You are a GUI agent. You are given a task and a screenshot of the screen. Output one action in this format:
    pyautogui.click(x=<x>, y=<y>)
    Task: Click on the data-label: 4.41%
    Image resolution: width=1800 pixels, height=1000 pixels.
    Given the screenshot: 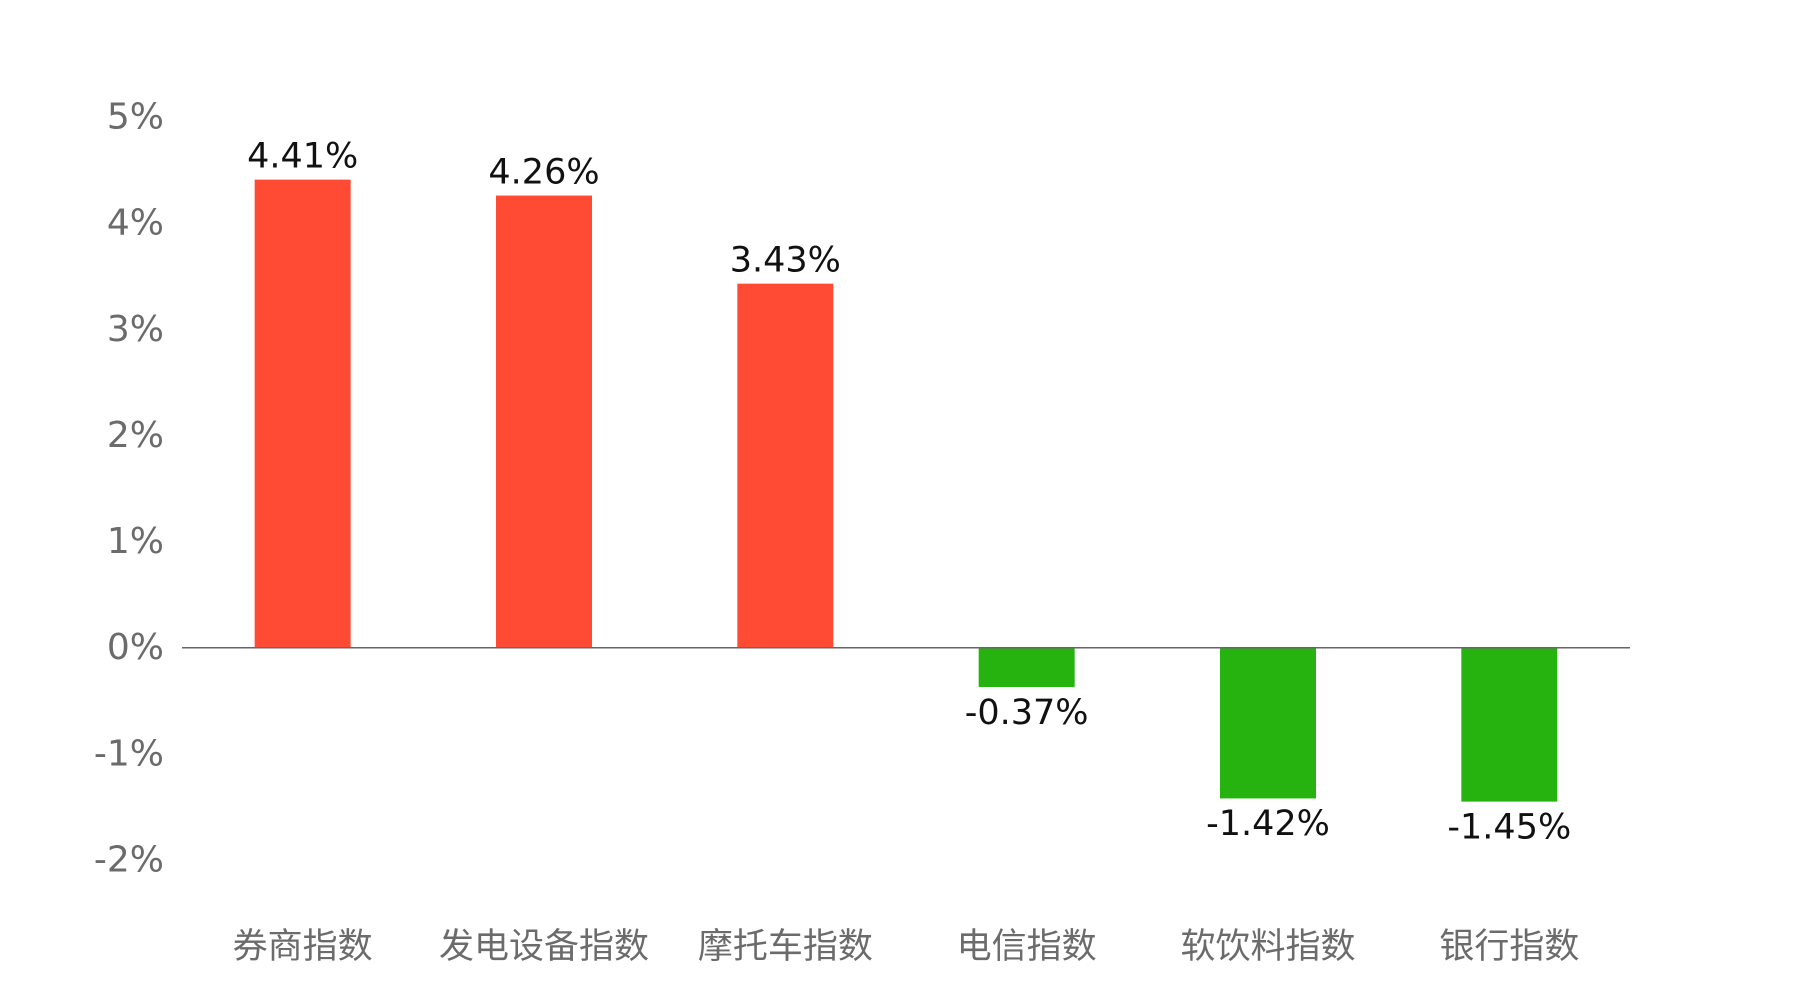 What is the action you would take?
    pyautogui.click(x=302, y=157)
    